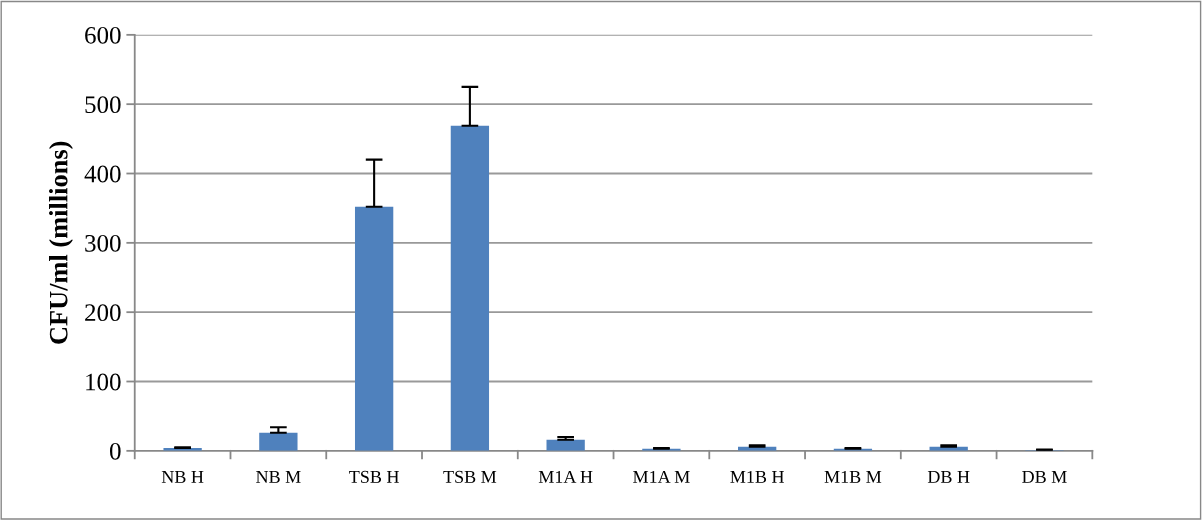 The height and width of the screenshot is (520, 1203). Describe the element at coordinates (470, 476) in the screenshot. I see `x-tick-label: TSB M` at that location.